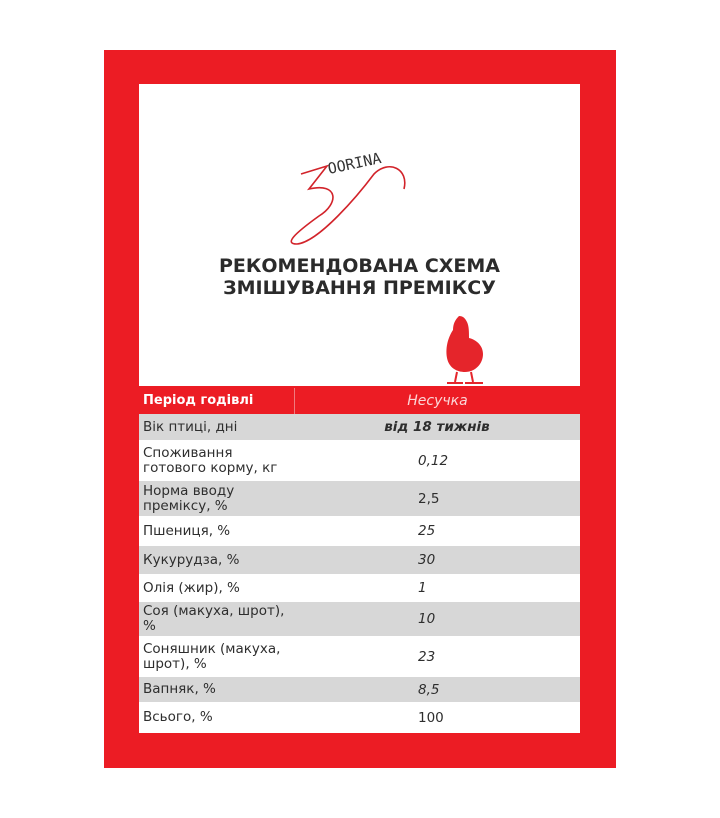 This screenshot has height=818, width=720. What do you see at coordinates (422, 588) in the screenshot?
I see `row-value: 1` at bounding box center [422, 588].